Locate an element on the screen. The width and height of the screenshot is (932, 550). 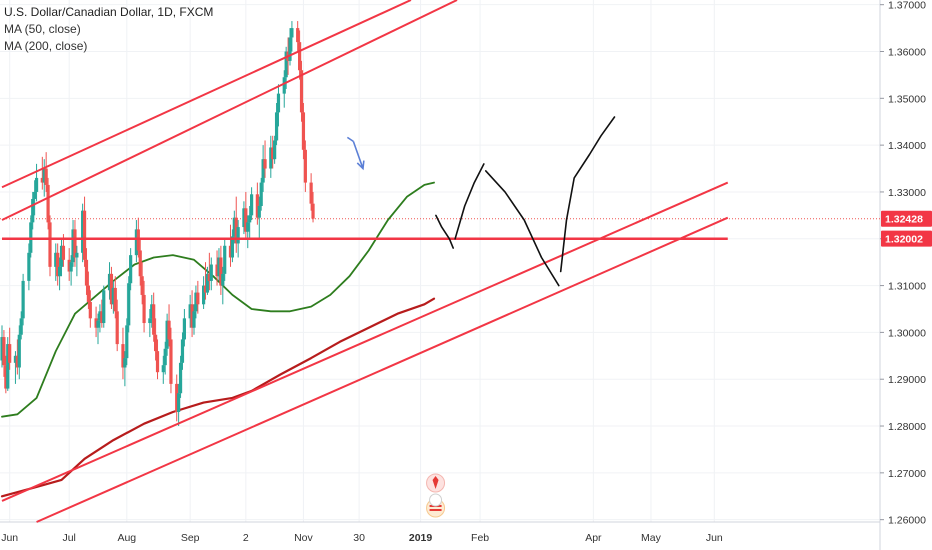
y-tick-label: 1.37000 is located at coordinates (907, 6).